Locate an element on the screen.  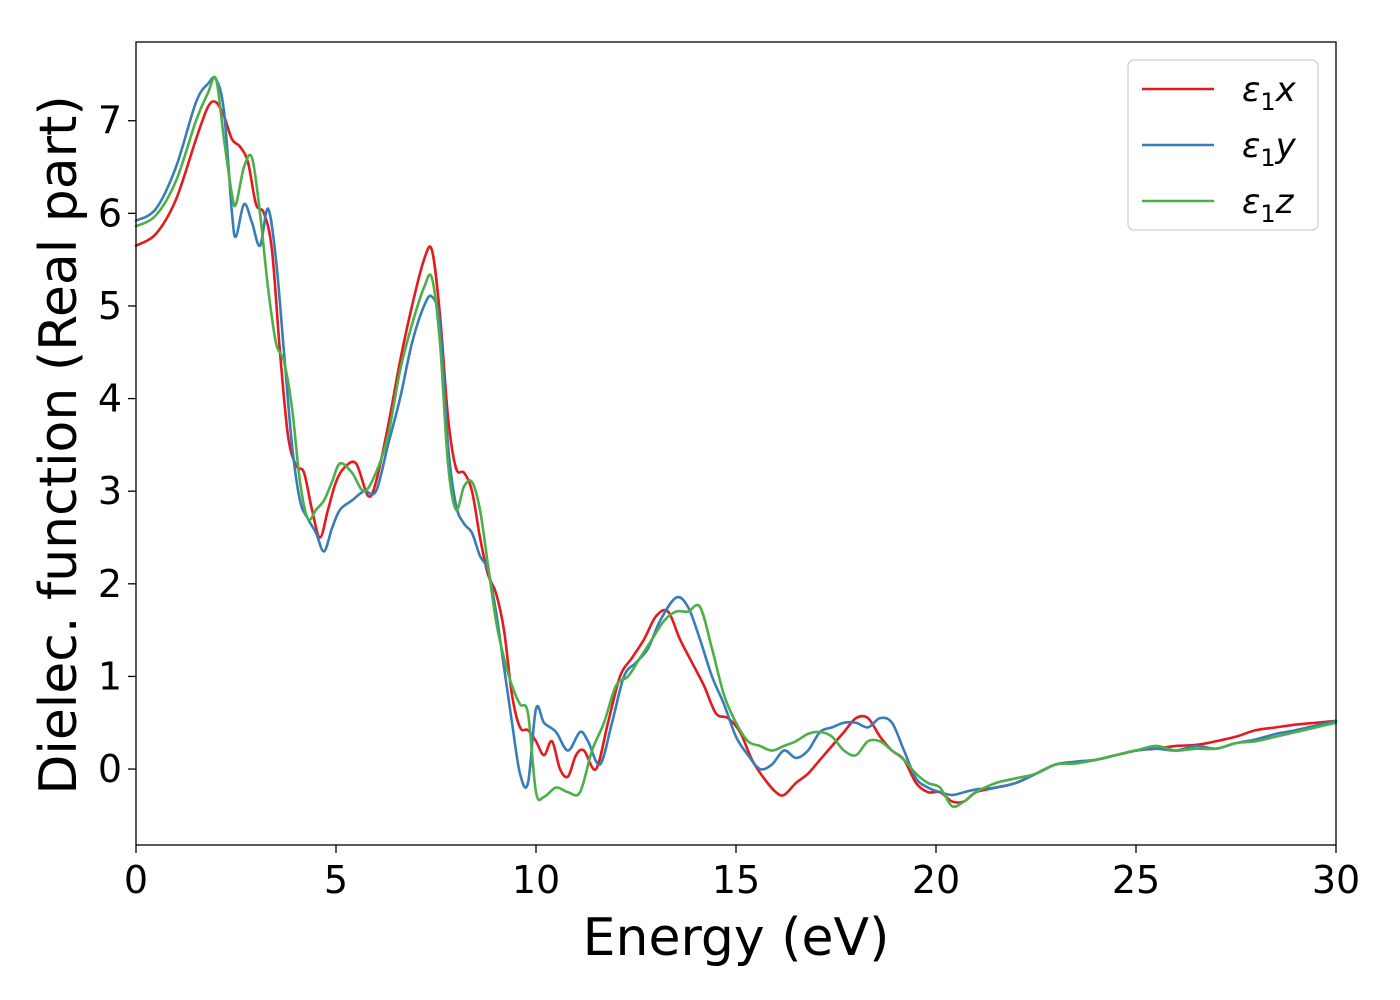
legend-box is located at coordinates (1223, 145).